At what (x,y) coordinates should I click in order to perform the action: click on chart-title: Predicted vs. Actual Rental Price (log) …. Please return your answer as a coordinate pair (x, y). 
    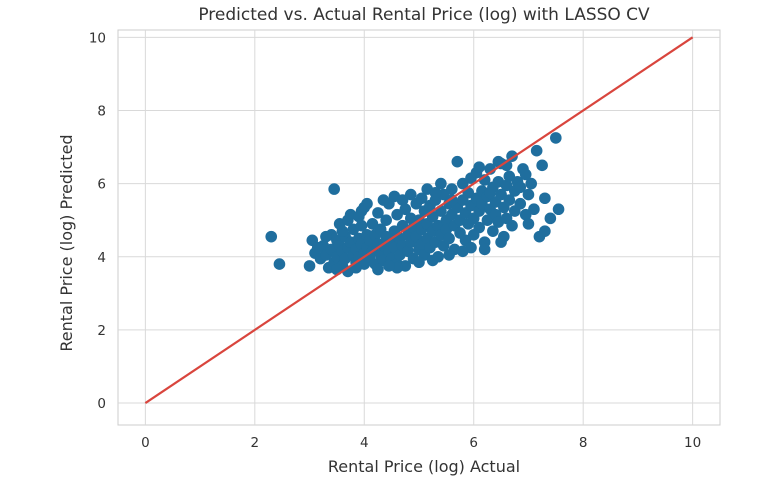
    Looking at the image, I should click on (424, 15).